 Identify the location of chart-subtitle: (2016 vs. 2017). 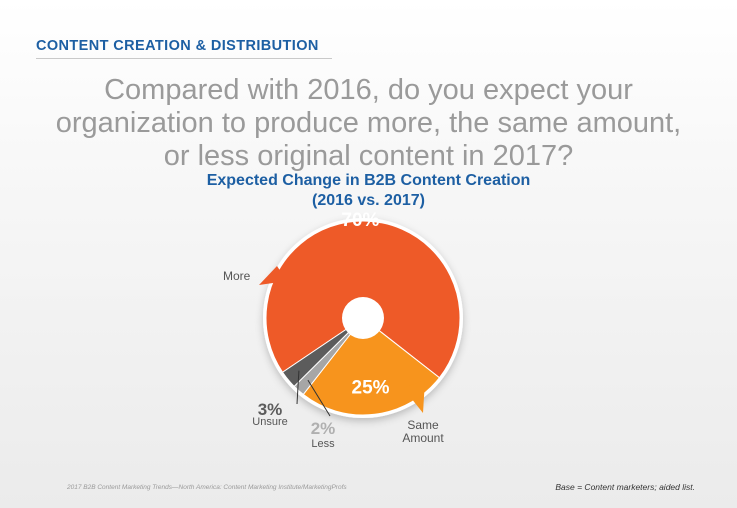
(368, 200).